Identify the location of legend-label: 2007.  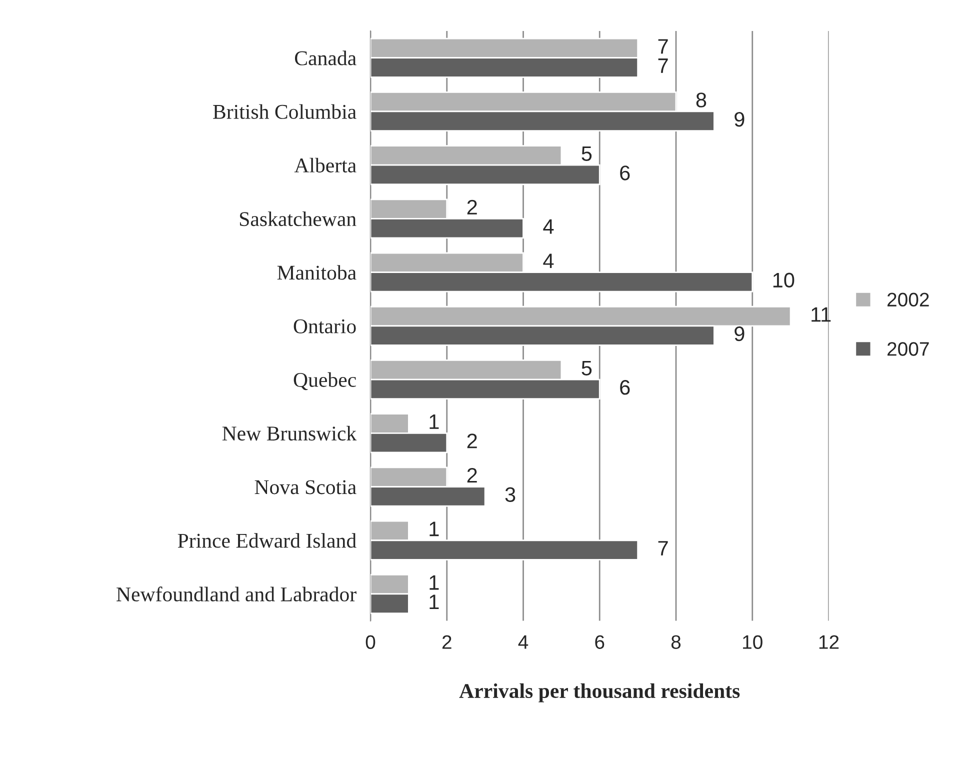
(908, 349).